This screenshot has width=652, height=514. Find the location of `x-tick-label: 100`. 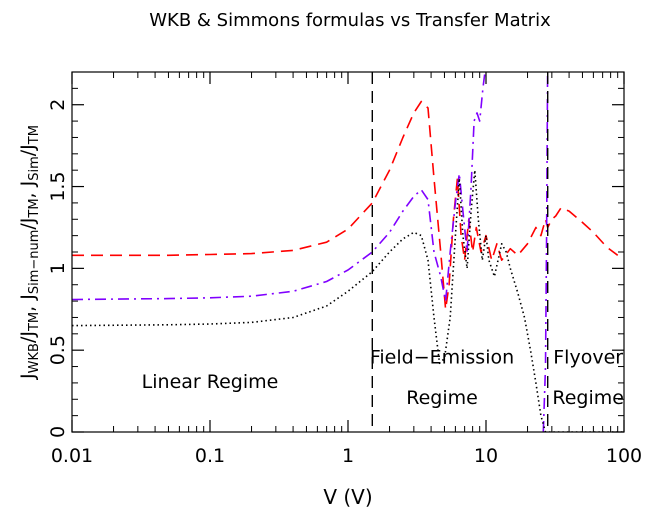

x-tick-label: 100 is located at coordinates (624, 456).